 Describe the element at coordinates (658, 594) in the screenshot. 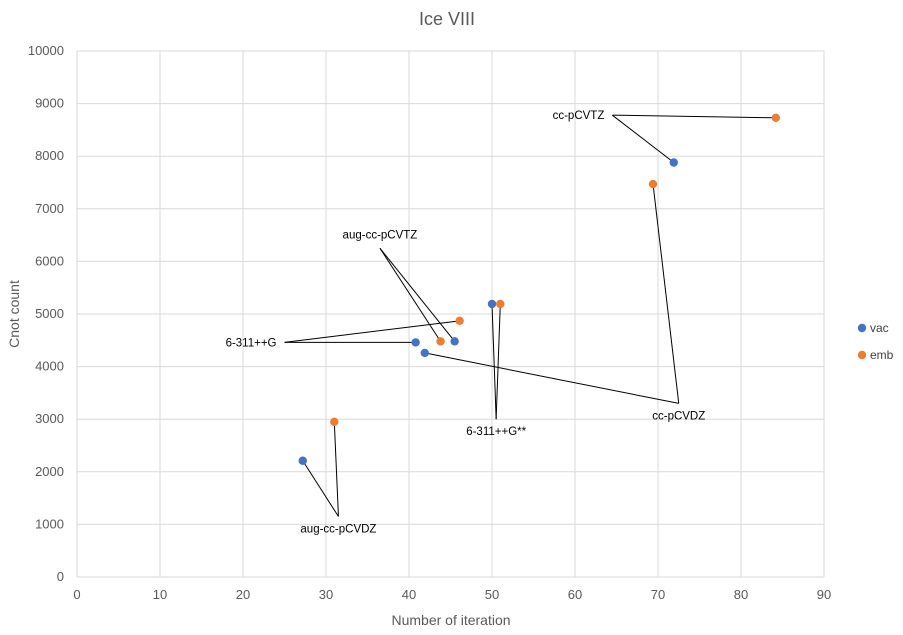

I see `x-tick-label: 70` at that location.